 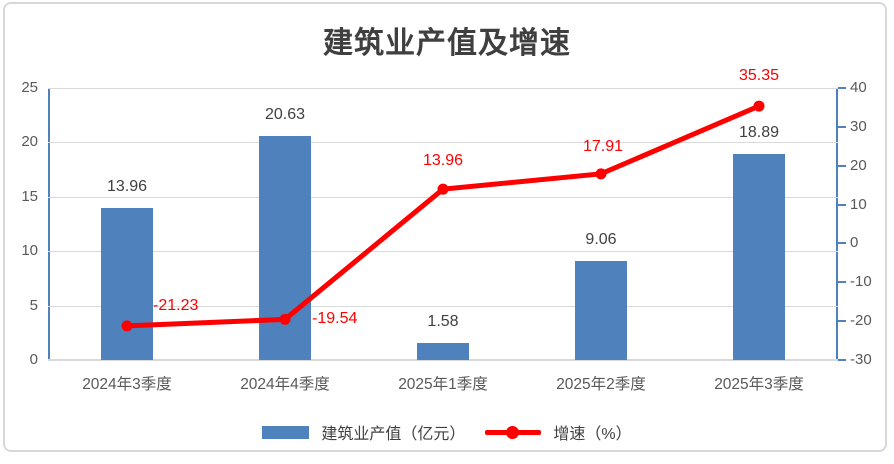 What do you see at coordinates (858, 126) in the screenshot?
I see `right-axis-tick-label: 30` at bounding box center [858, 126].